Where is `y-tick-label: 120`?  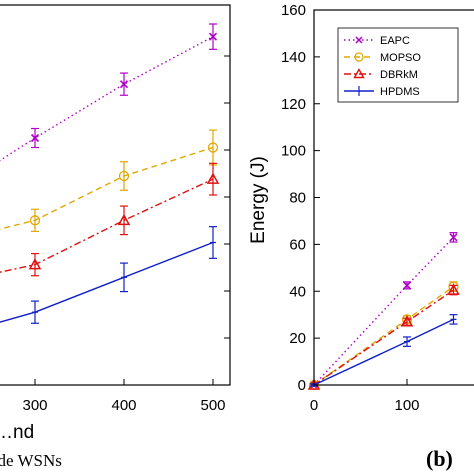 y-tick-label: 120 is located at coordinates (293, 104).